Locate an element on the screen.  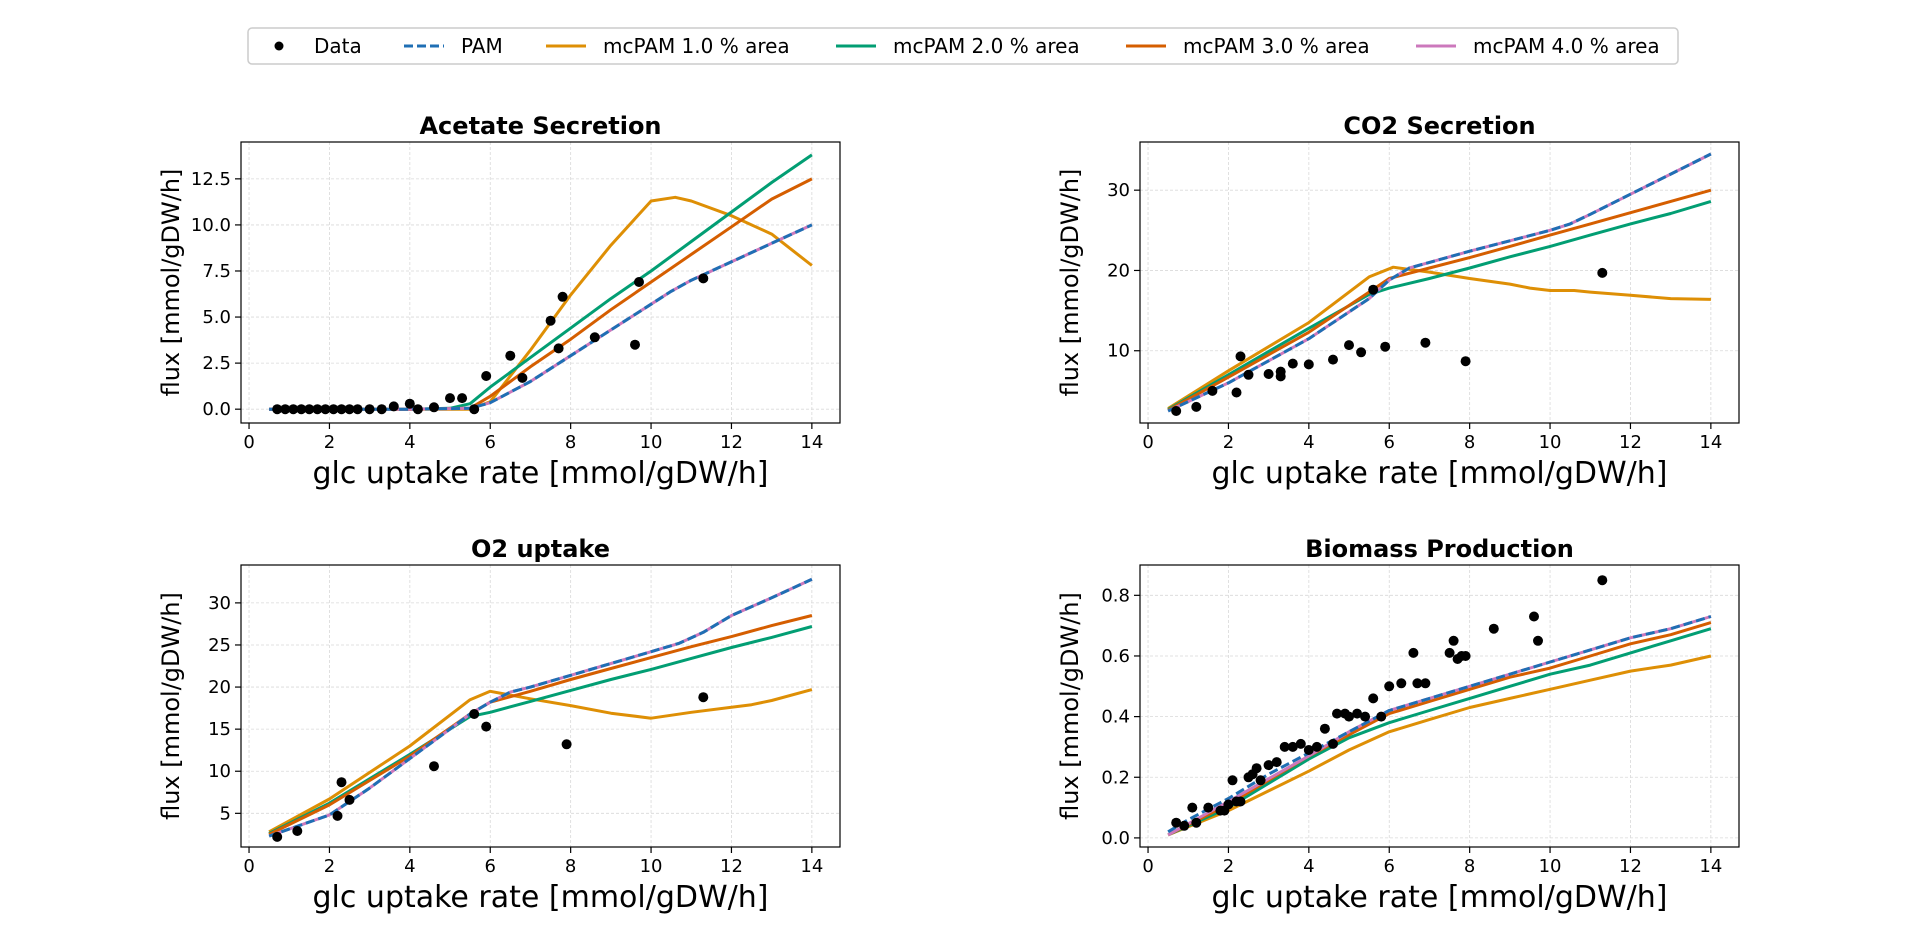
y-tick-label: 0.6 is located at coordinates (1115, 656).